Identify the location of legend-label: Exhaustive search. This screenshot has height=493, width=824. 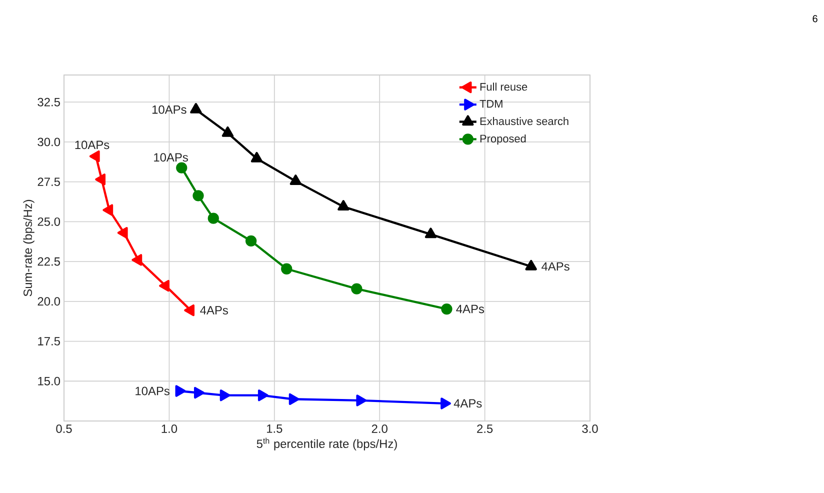
(524, 121).